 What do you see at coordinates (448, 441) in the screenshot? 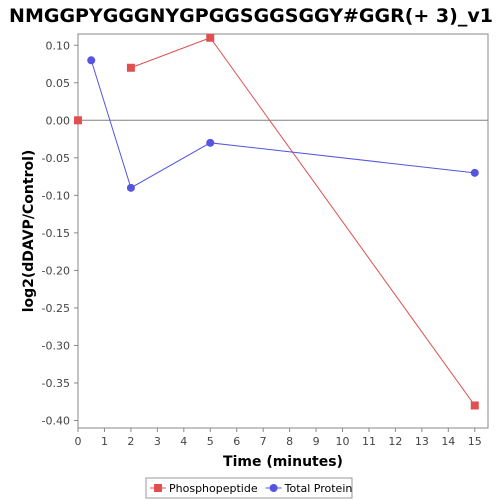
I see `x-tick-label: 14` at bounding box center [448, 441].